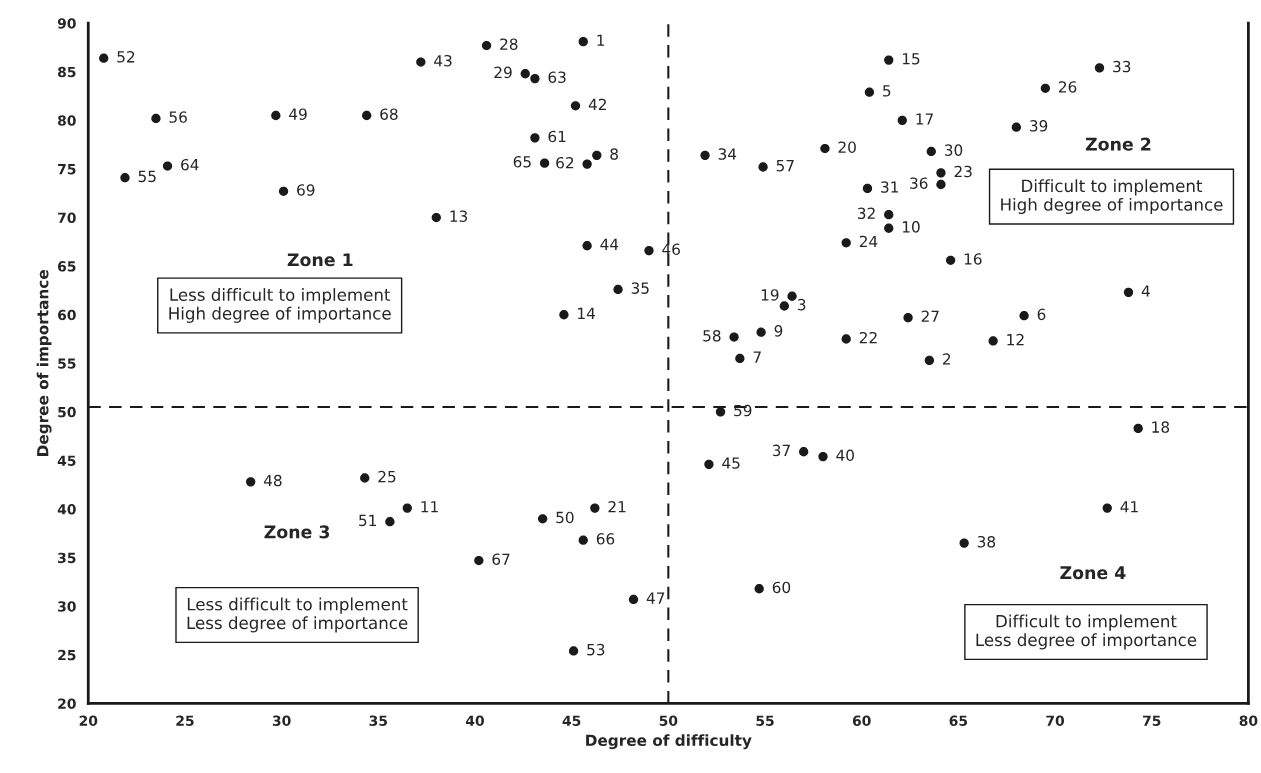  Describe the element at coordinates (429, 507) in the screenshot. I see `annotation: 11` at that location.